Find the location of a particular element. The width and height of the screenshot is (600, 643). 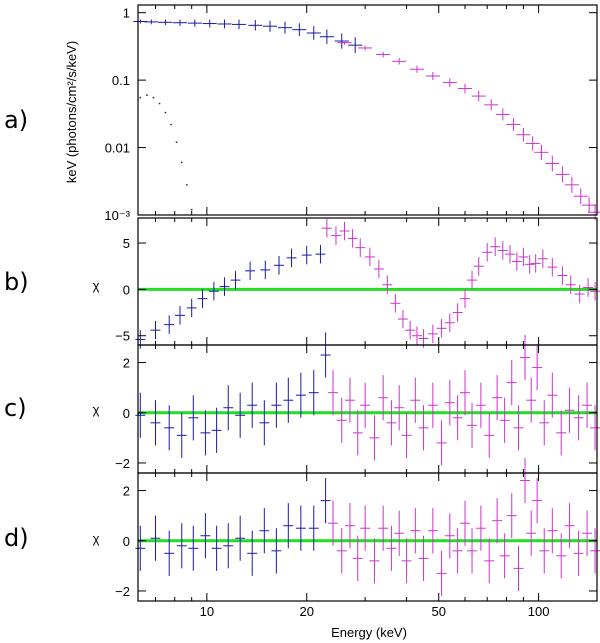

y-axis-title-chi-b: χ is located at coordinates (96, 285).